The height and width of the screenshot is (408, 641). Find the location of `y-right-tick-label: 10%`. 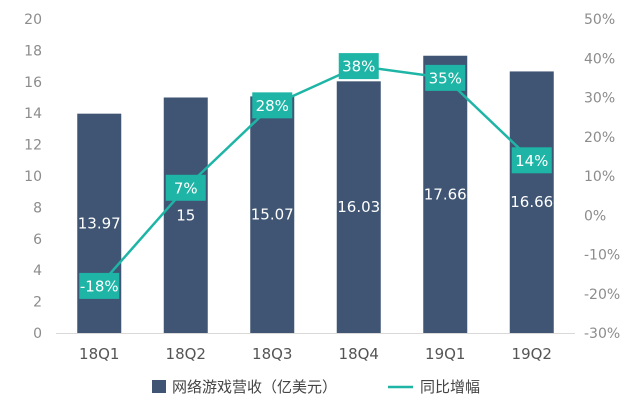

y-right-tick-label: 10% is located at coordinates (599, 177).